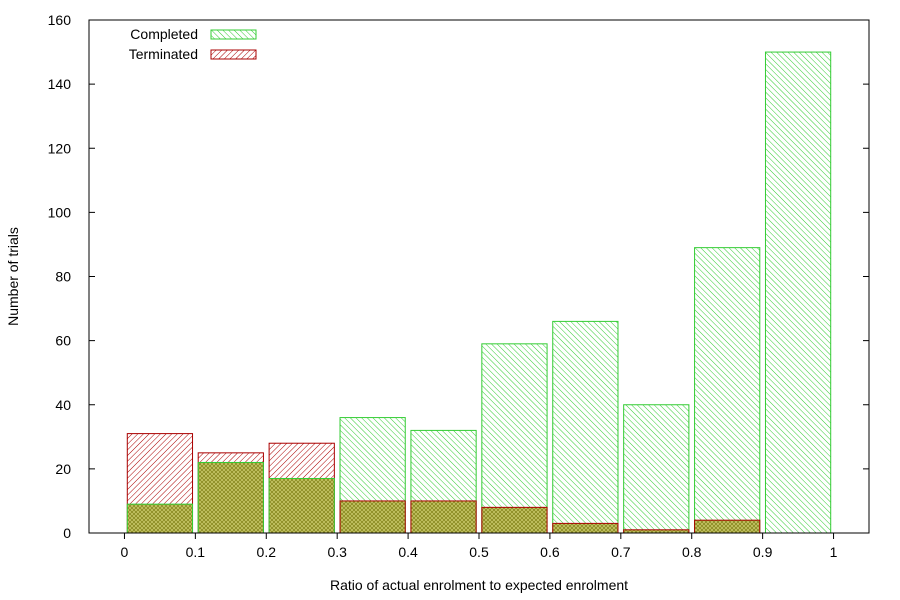  What do you see at coordinates (550, 552) in the screenshot?
I see `x-tick-label: 0.6` at bounding box center [550, 552].